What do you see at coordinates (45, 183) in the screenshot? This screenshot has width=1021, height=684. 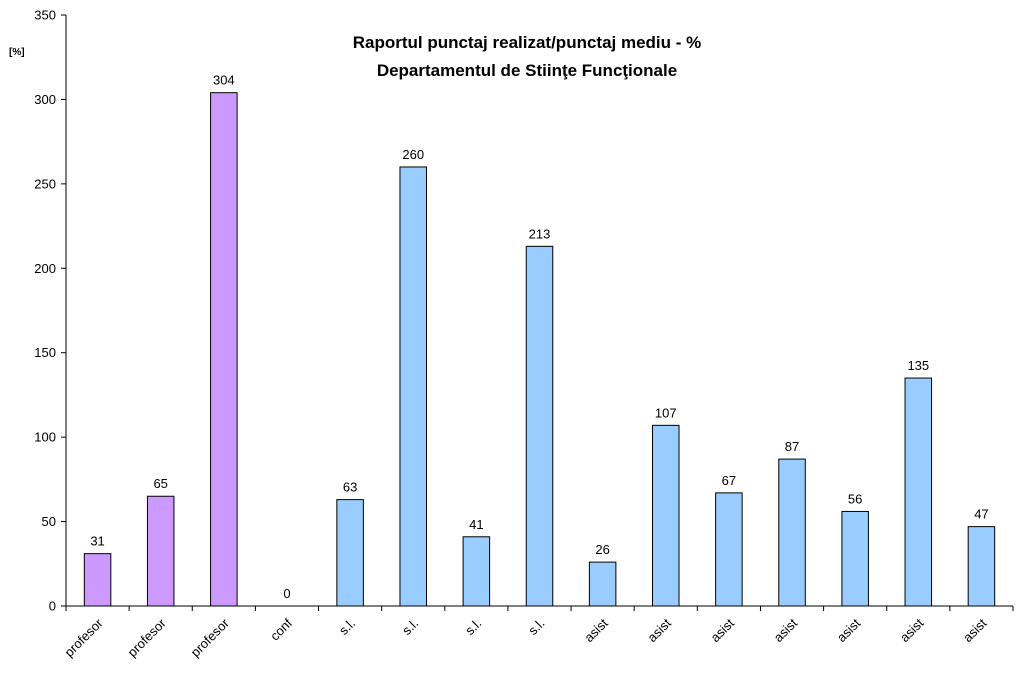 I see `y-tick-label: 250` at bounding box center [45, 183].